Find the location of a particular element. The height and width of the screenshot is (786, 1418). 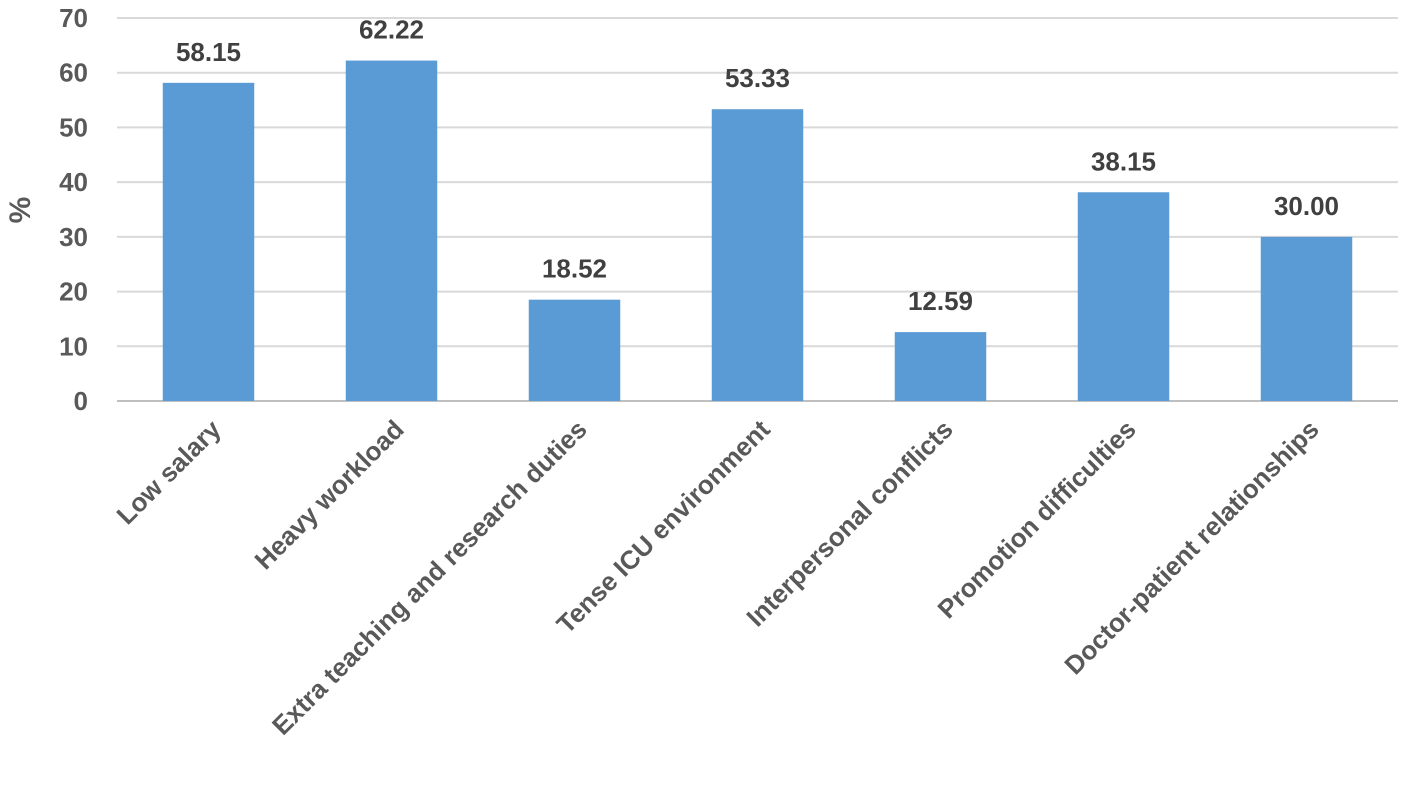

y-tick-label: 60 is located at coordinates (73, 73).